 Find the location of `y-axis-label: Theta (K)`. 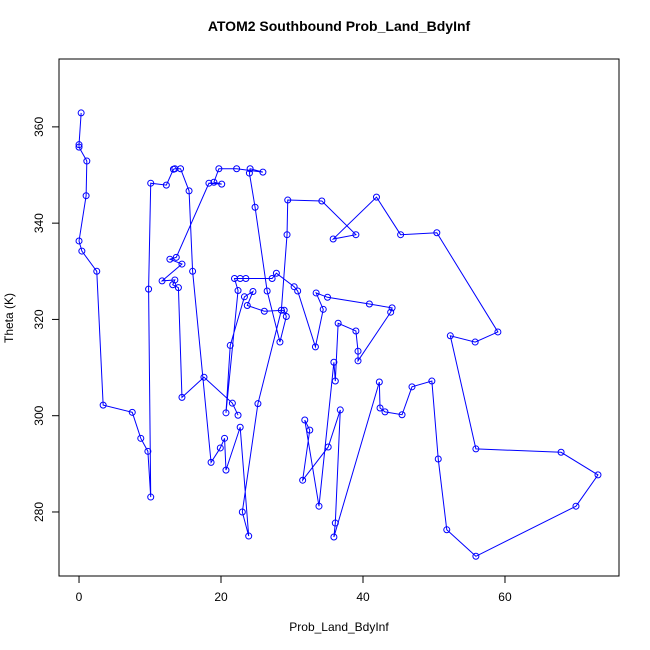

y-axis-label: Theta (K) is located at coordinates (9, 318).